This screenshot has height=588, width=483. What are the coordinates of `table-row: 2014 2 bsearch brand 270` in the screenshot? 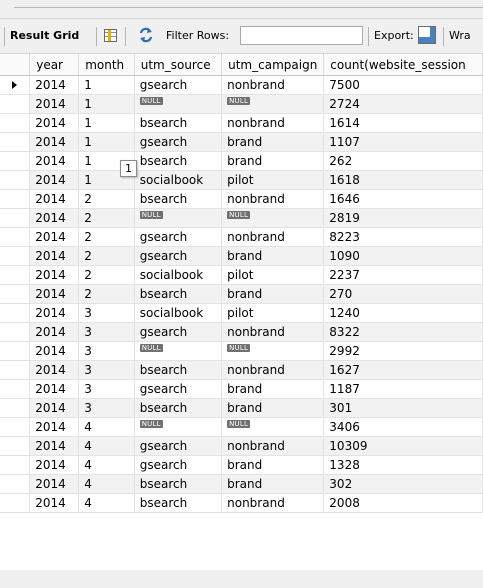 It's located at (241, 294).